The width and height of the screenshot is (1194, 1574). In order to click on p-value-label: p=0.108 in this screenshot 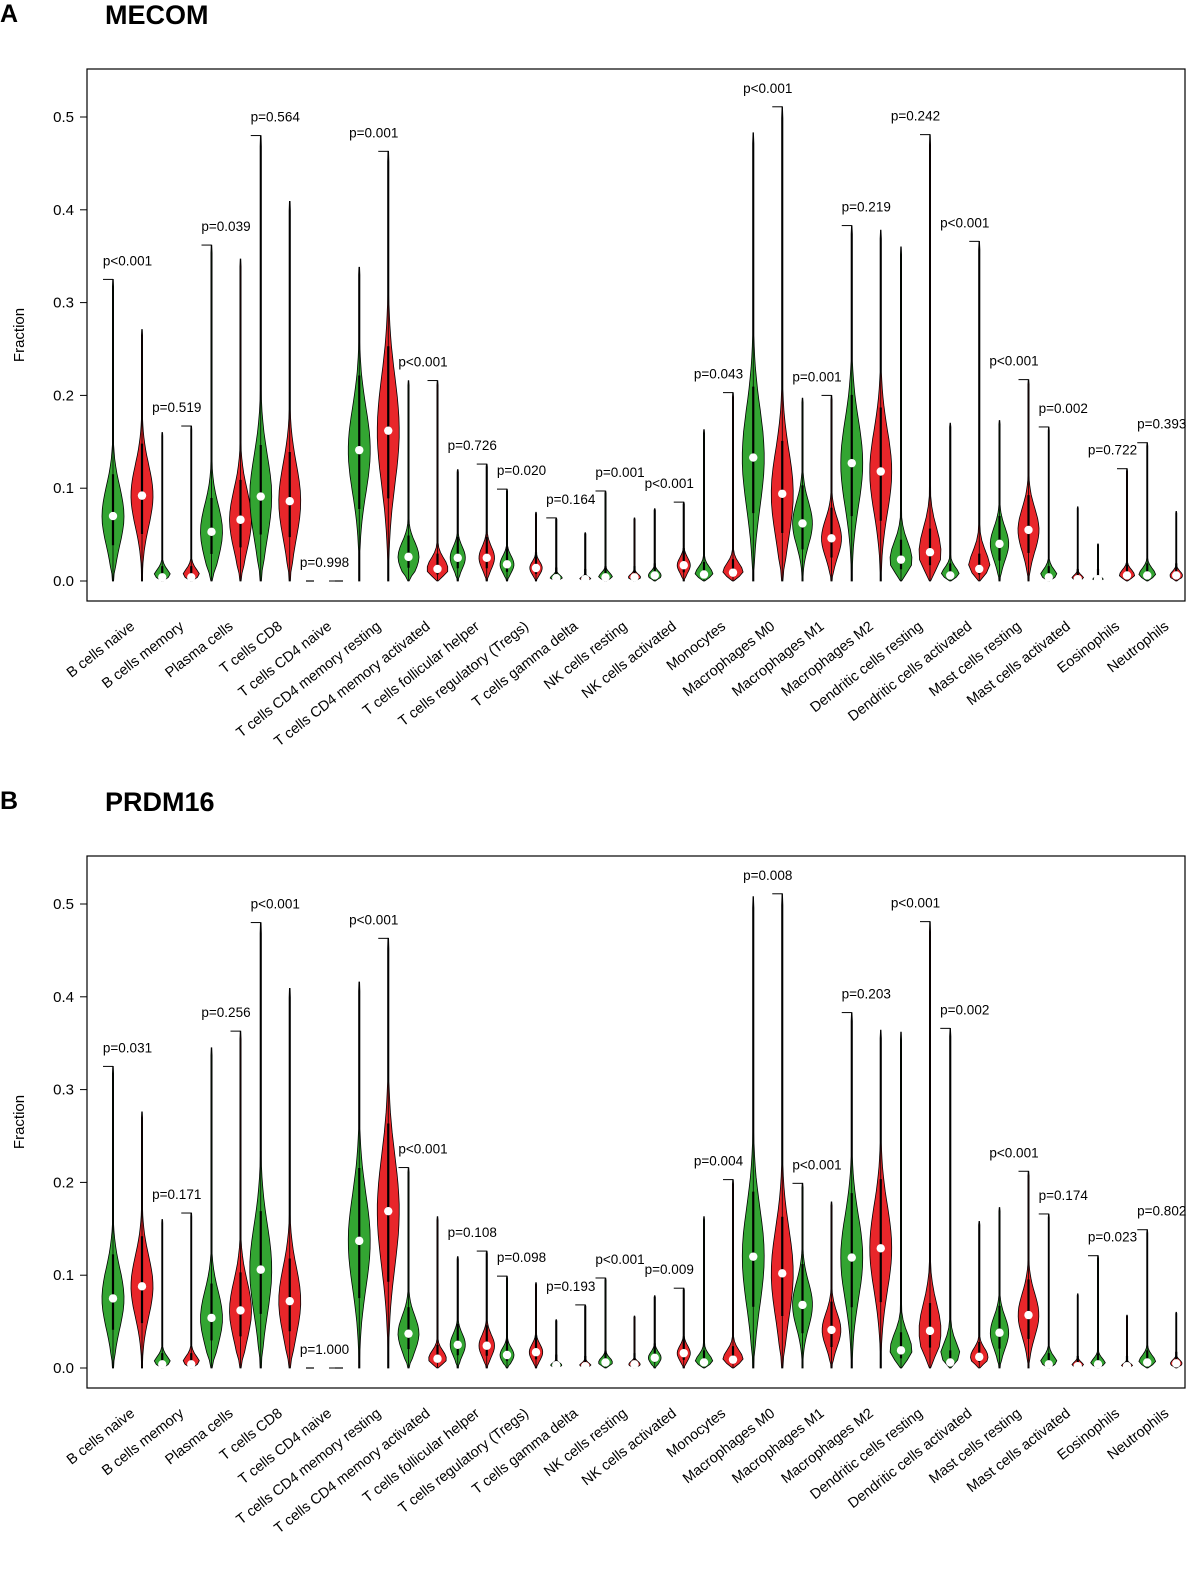, I will do `click(472, 1232)`.